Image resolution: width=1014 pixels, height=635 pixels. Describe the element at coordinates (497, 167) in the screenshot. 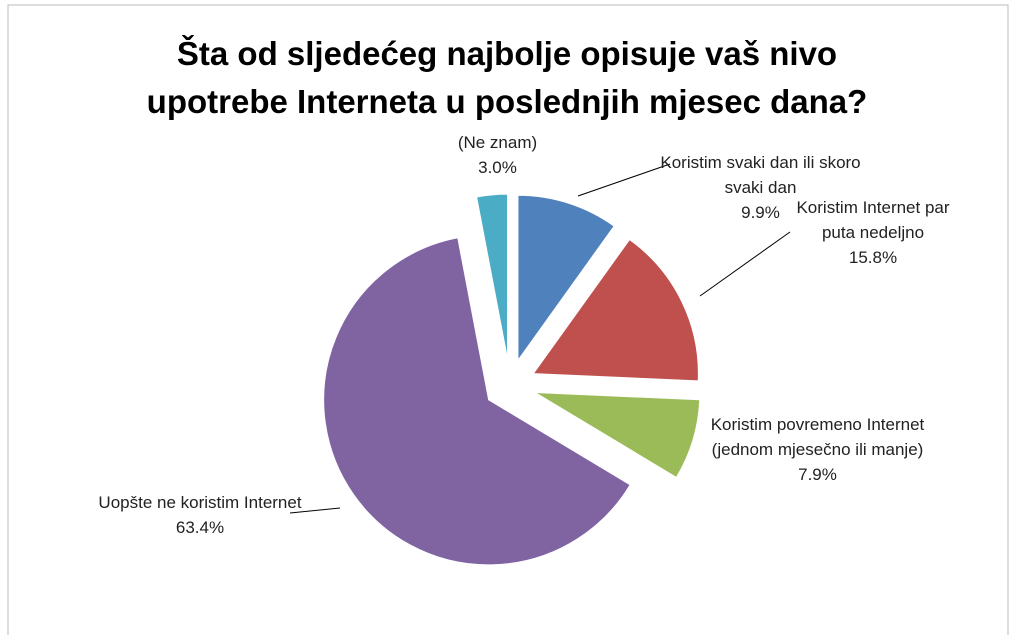

I see `slice-value: 3.0%` at that location.